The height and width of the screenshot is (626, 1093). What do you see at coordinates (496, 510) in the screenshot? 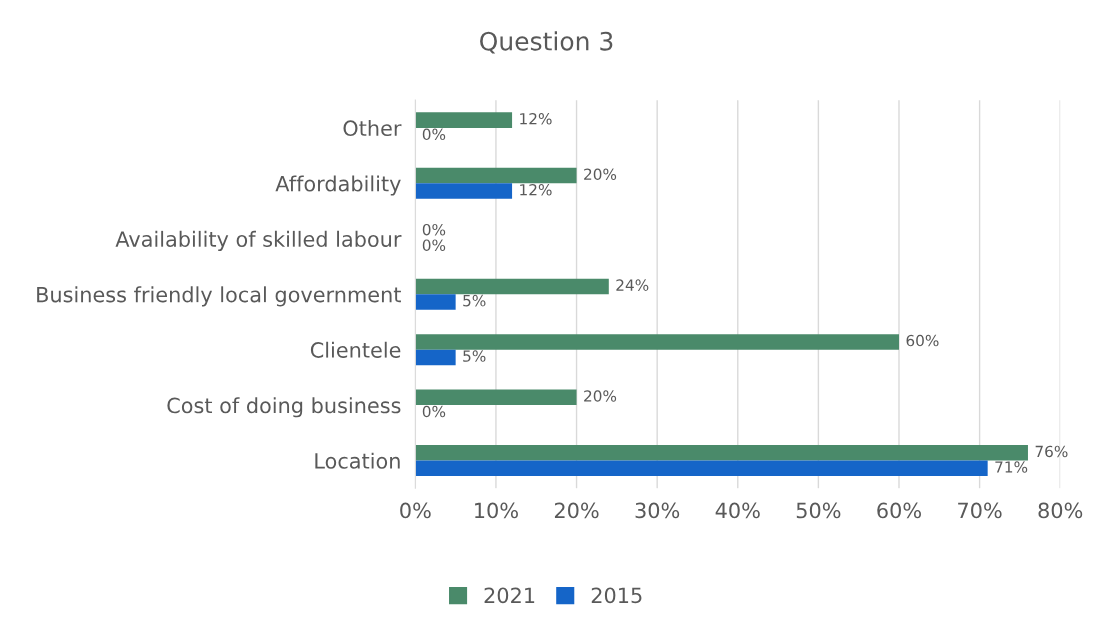
I see `x-tick-label: 10%` at bounding box center [496, 510].